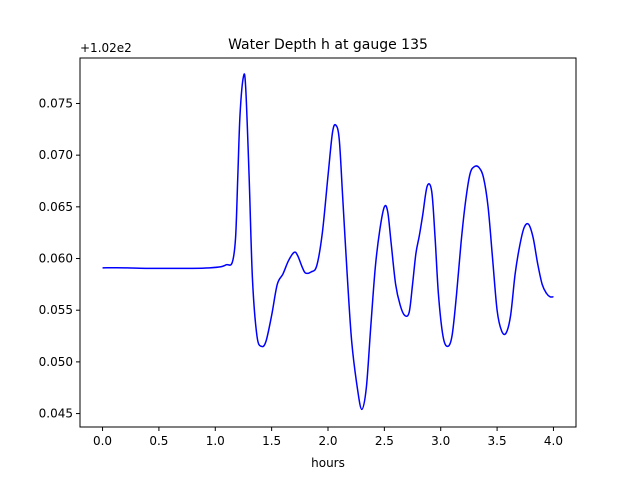 This screenshot has height=480, width=640. I want to click on y-offset-label: +1.02e2, so click(106, 48).